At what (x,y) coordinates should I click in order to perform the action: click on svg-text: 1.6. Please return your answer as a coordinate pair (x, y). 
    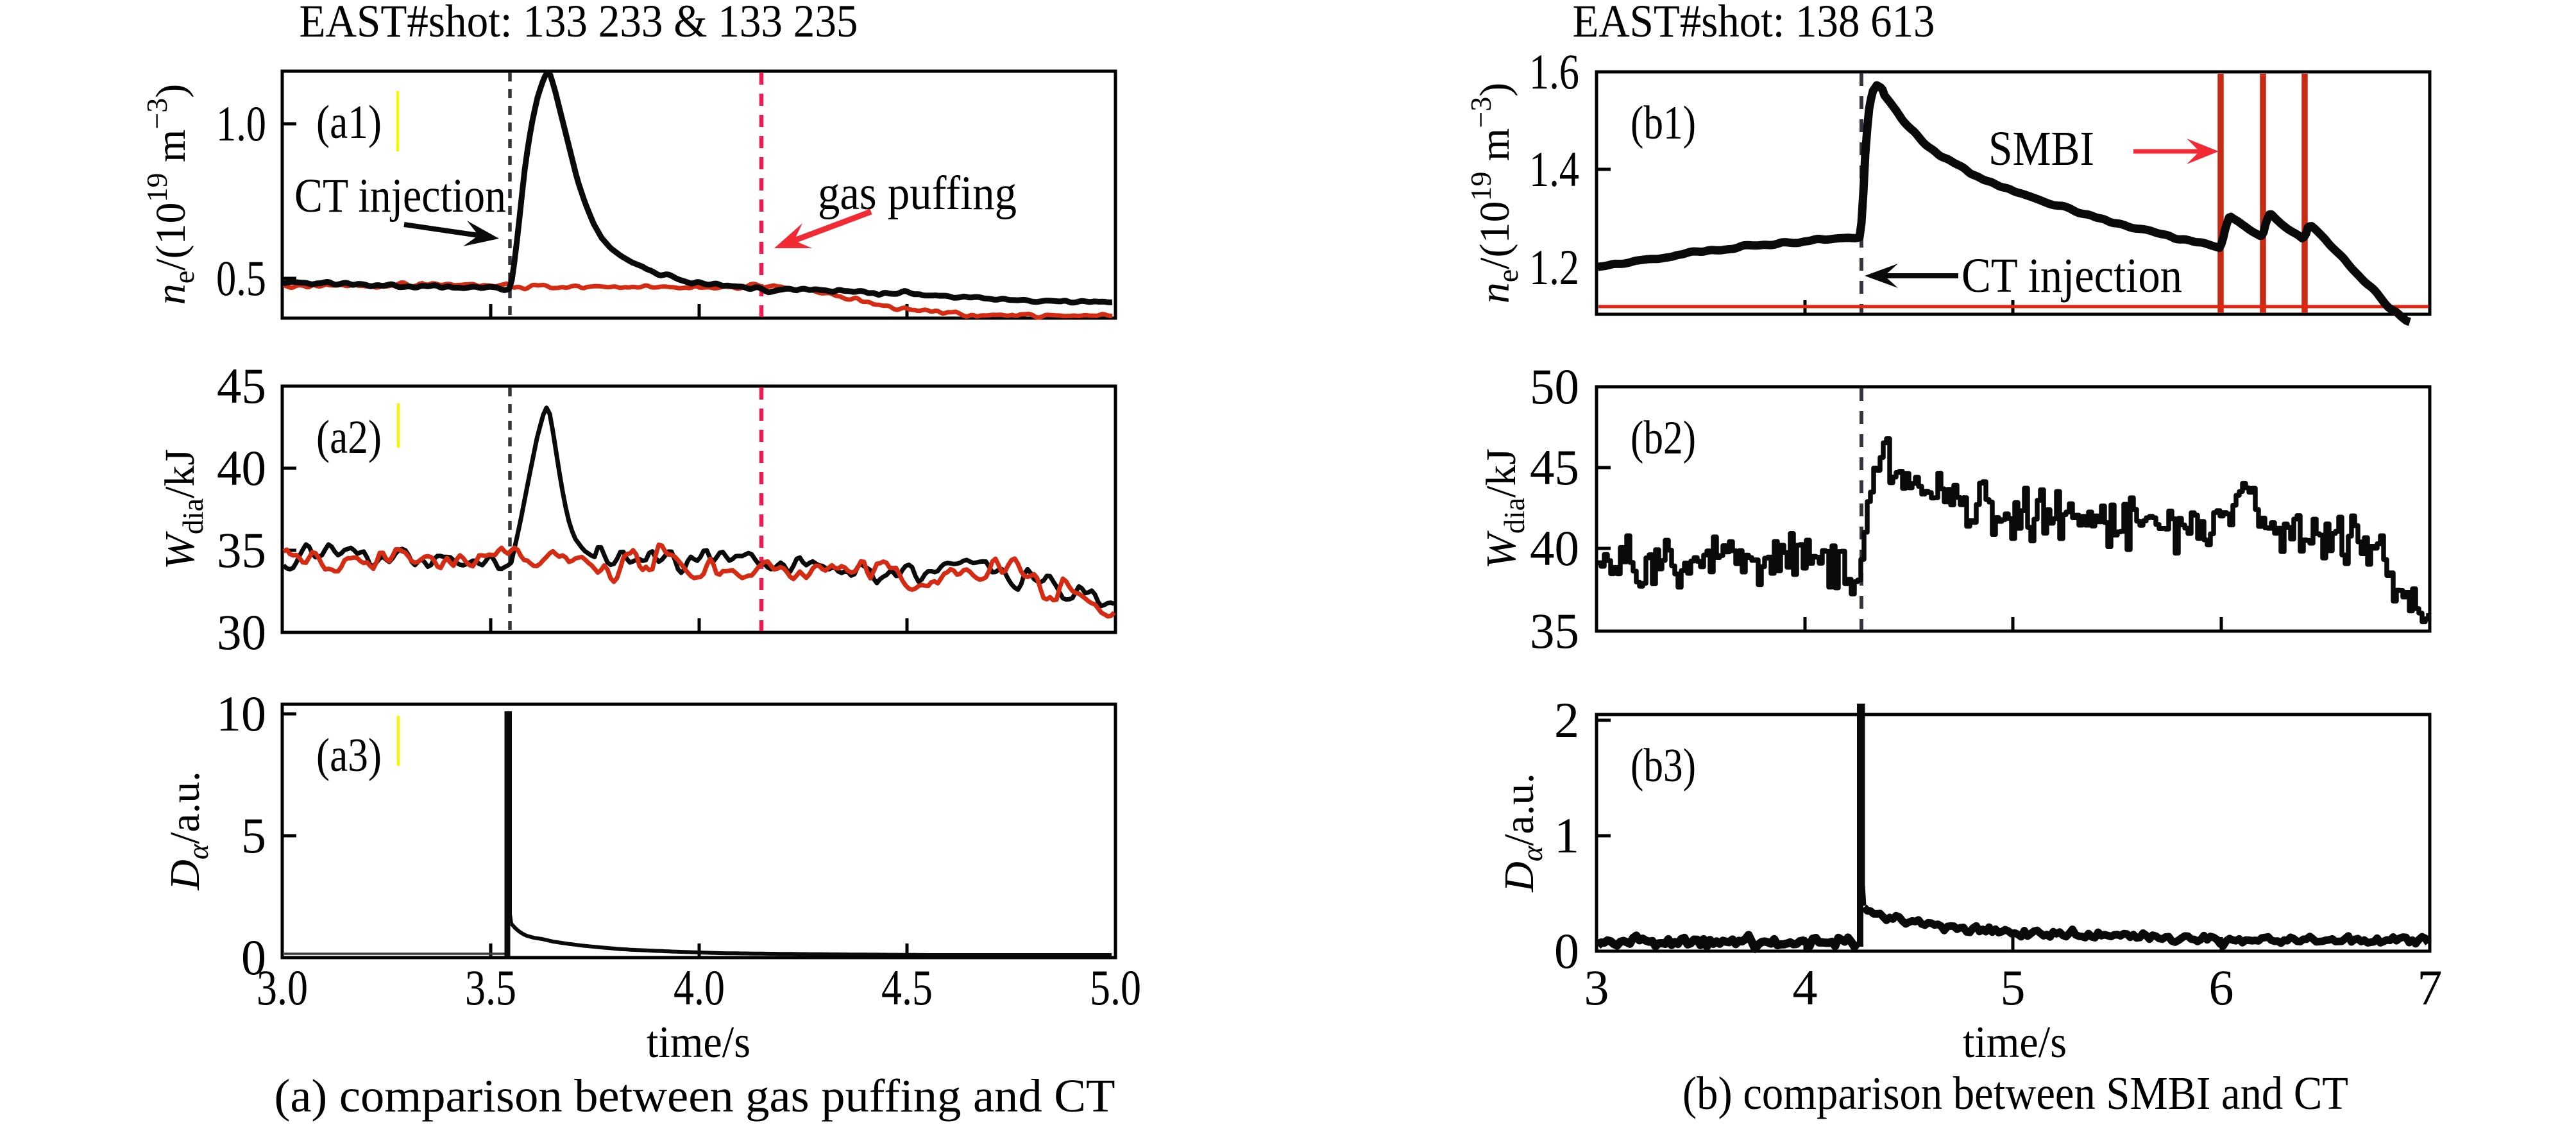
    Looking at the image, I should click on (1554, 71).